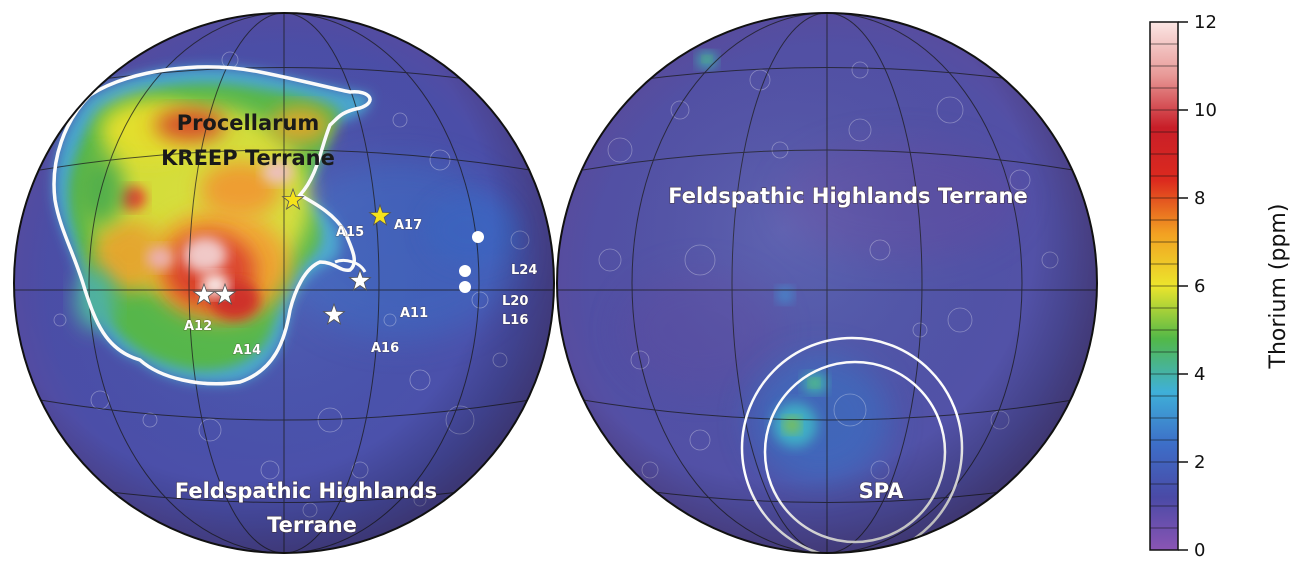  What do you see at coordinates (1220, 286) in the screenshot?
I see `thorium-colorbar: 0 2 4 6 8 10 12 Thorium (ppm)` at bounding box center [1220, 286].